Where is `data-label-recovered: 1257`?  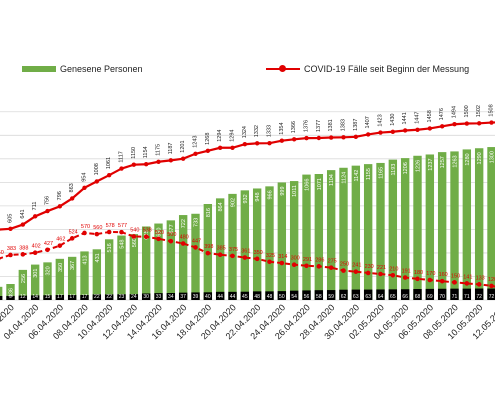
data-label-recovered: 1257 is located at coordinates (443, 162).